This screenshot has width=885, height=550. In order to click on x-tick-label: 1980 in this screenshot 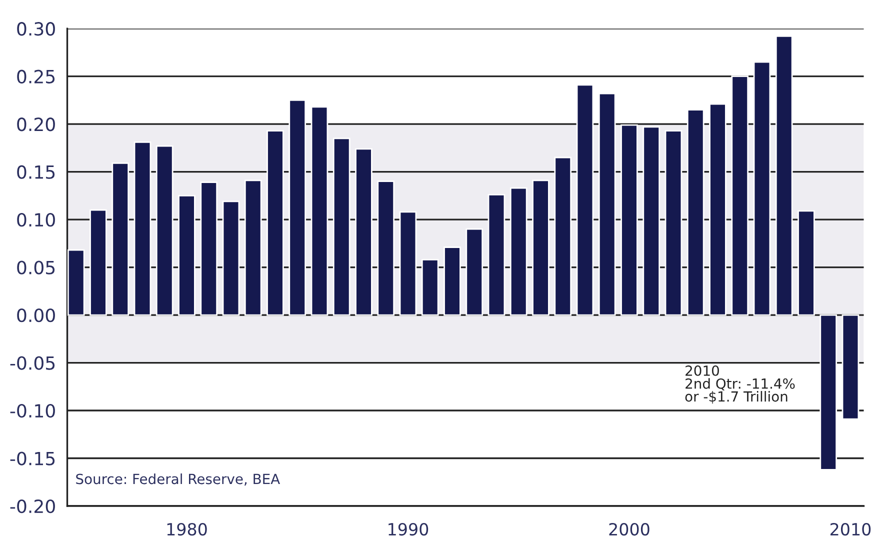, I will do `click(187, 529)`.